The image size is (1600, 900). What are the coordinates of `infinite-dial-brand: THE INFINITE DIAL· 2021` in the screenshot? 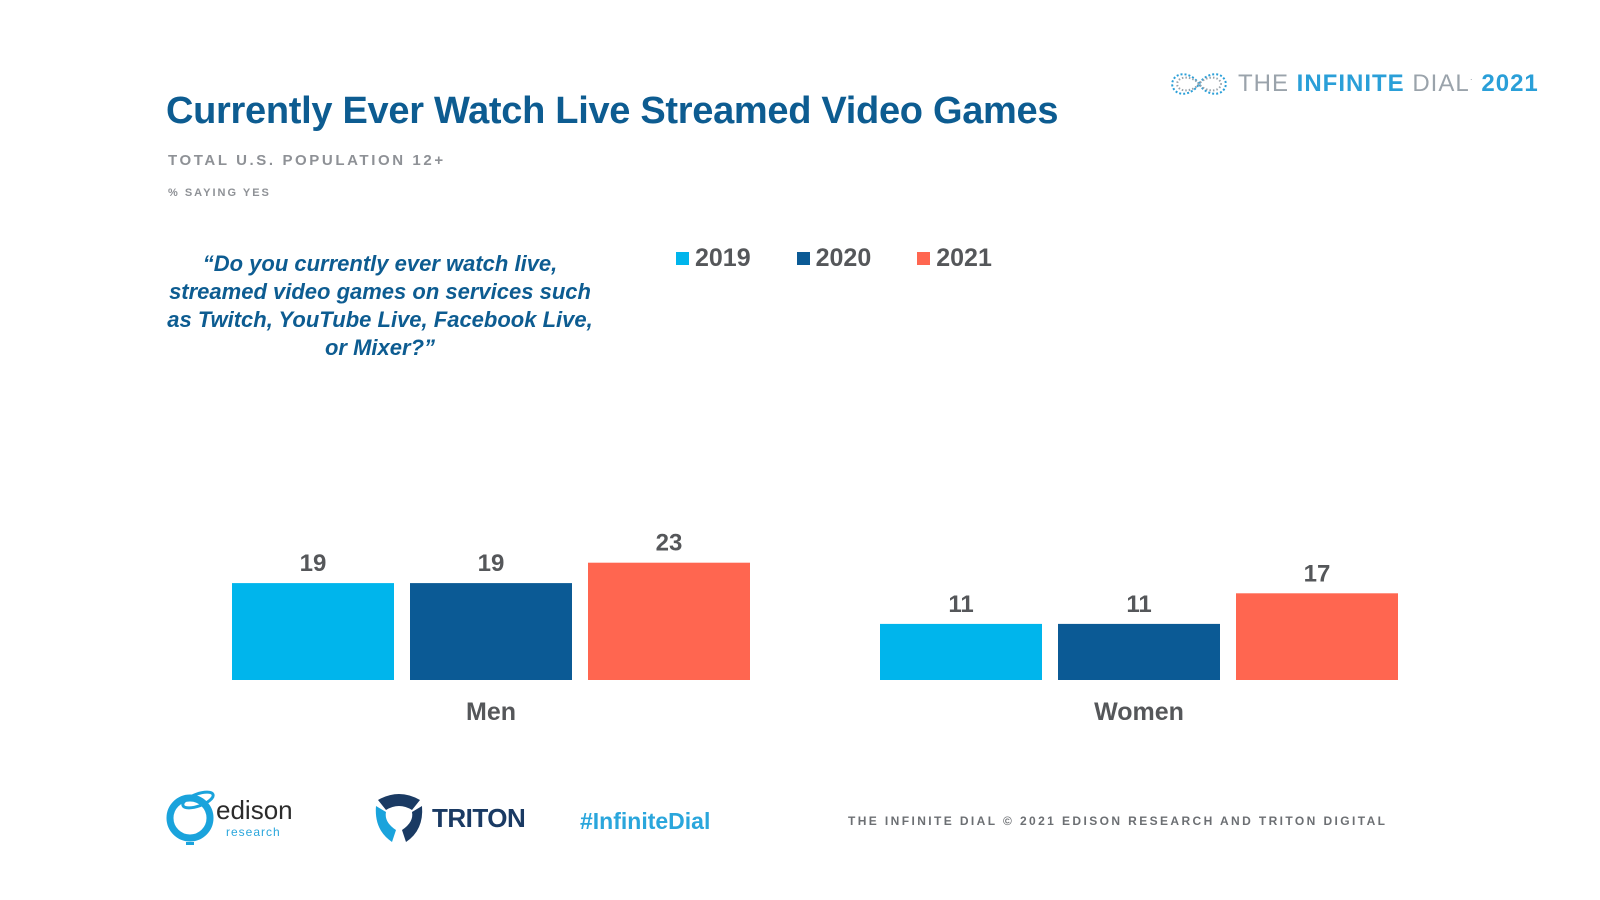 It's located at (1353, 84).